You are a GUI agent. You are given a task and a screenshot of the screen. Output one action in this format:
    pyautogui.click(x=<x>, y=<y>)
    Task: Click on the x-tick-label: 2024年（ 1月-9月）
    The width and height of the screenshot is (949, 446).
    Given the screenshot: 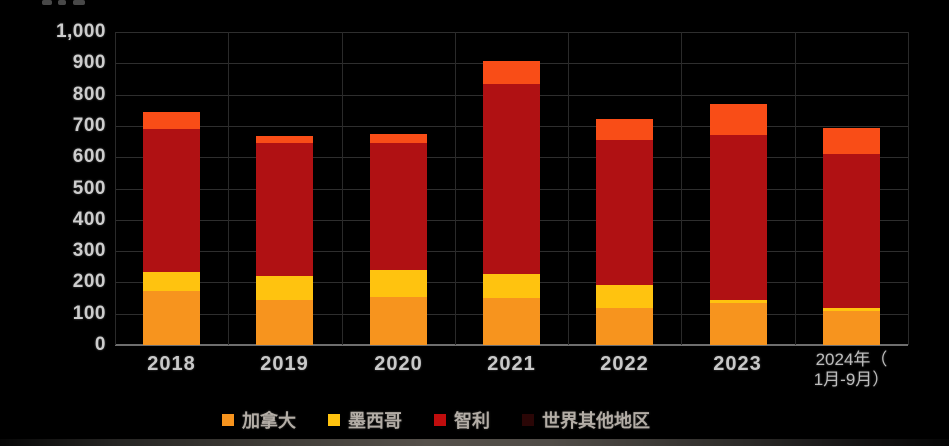 What is the action you would take?
    pyautogui.click(x=851, y=370)
    